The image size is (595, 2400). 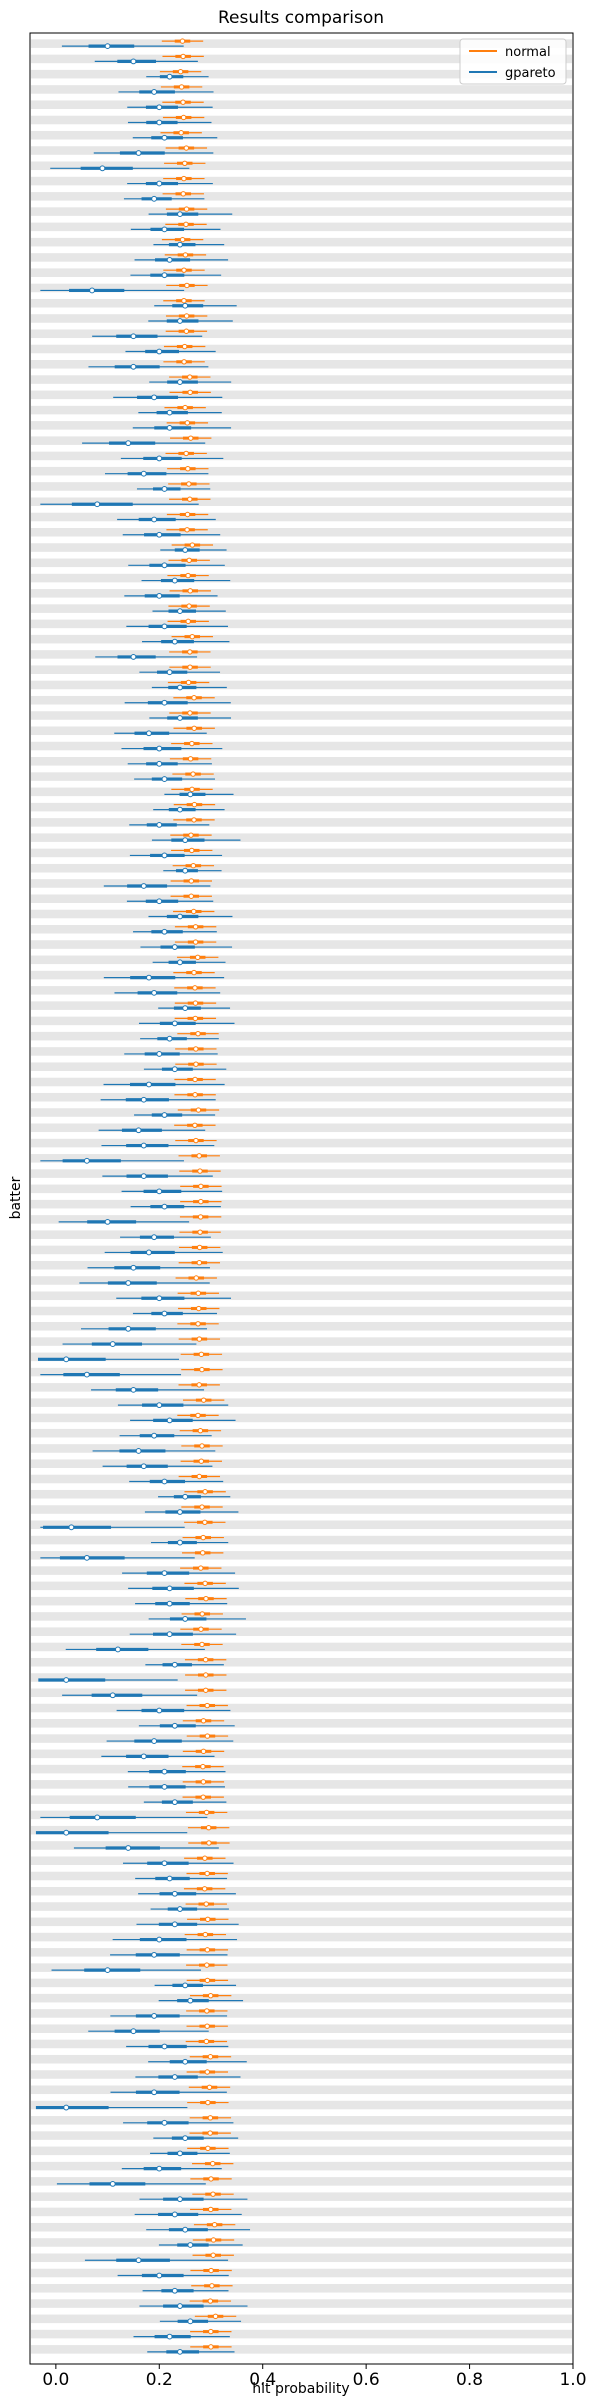 I want to click on x-tick-label: 0.0, so click(x=55, y=2380).